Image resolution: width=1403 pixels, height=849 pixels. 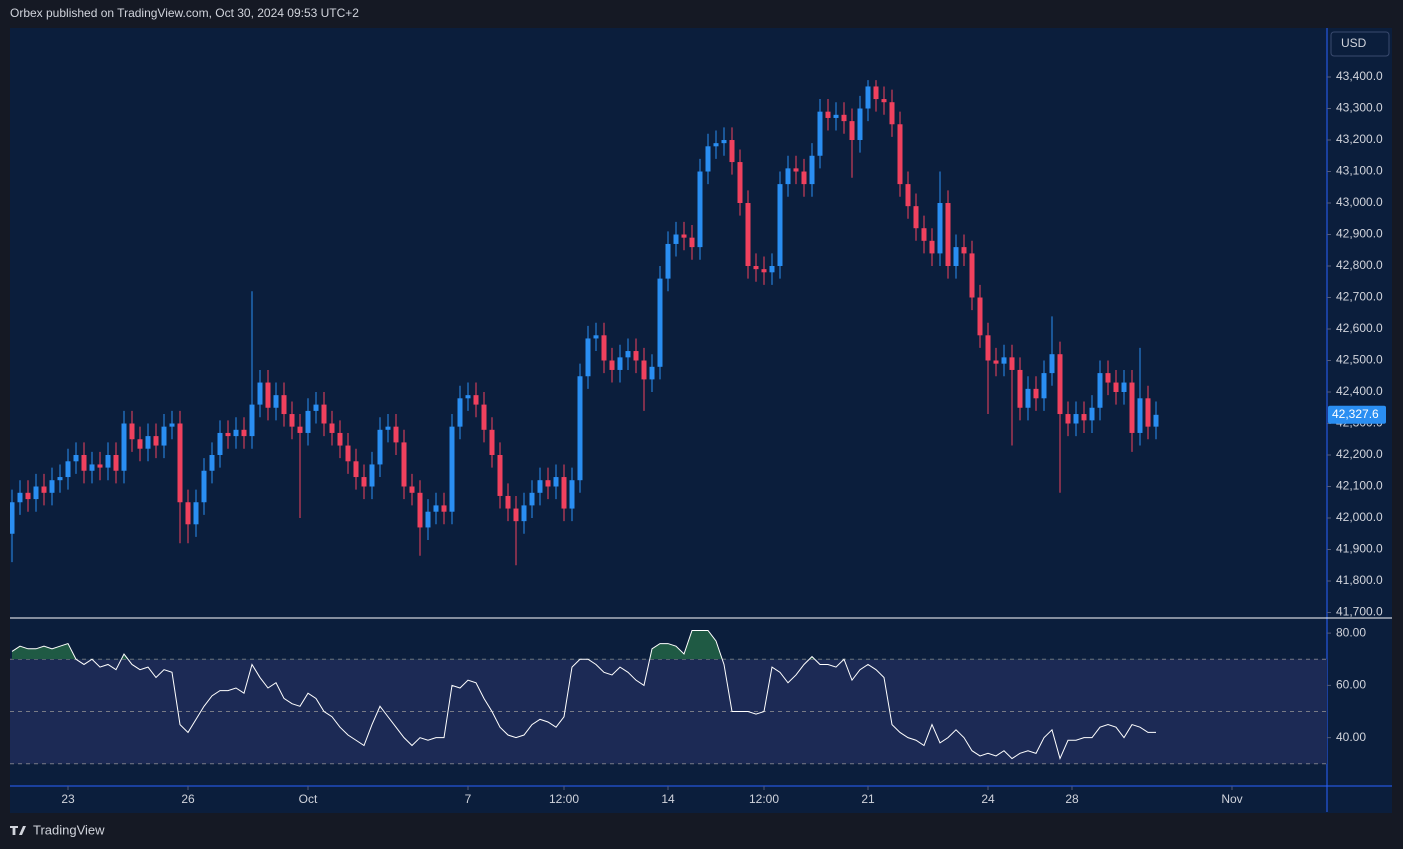 I want to click on last-price-tag, so click(x=1357, y=414).